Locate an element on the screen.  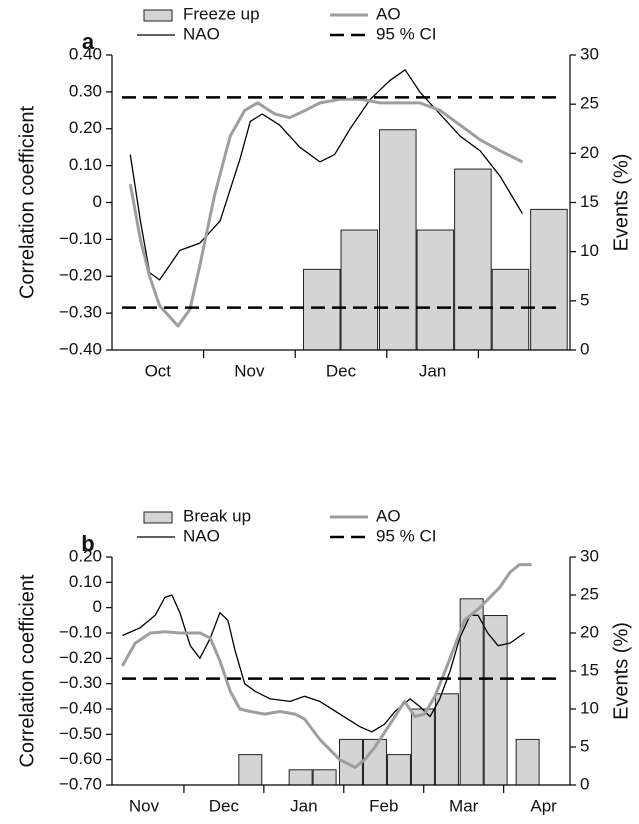
panel-label: b is located at coordinates (87, 543).